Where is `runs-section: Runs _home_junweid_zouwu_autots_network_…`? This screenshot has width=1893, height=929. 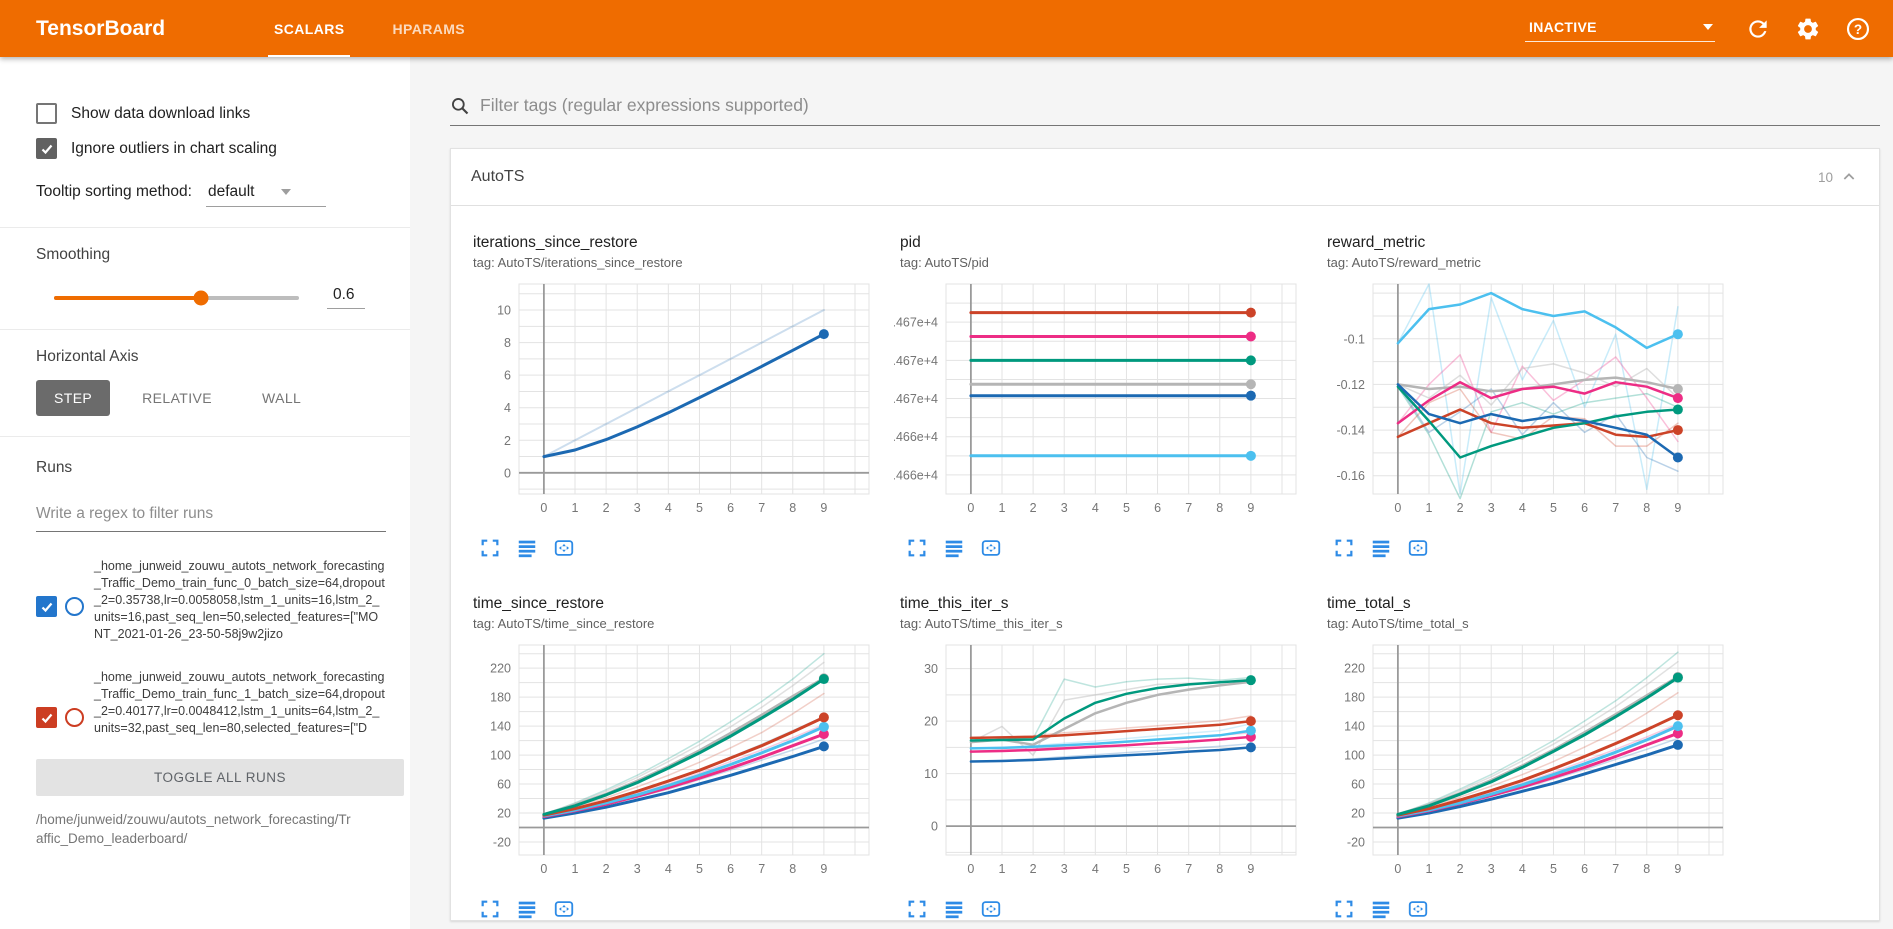 runs-section: Runs _home_junweid_zouwu_autots_network_… is located at coordinates (205, 652).